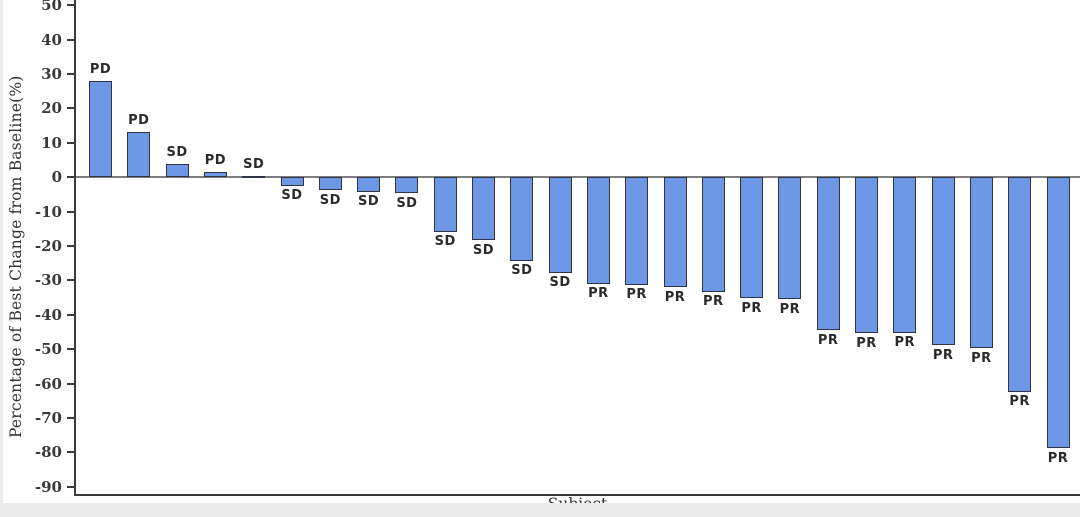  I want to click on y-tick-label: -60, so click(48, 383).